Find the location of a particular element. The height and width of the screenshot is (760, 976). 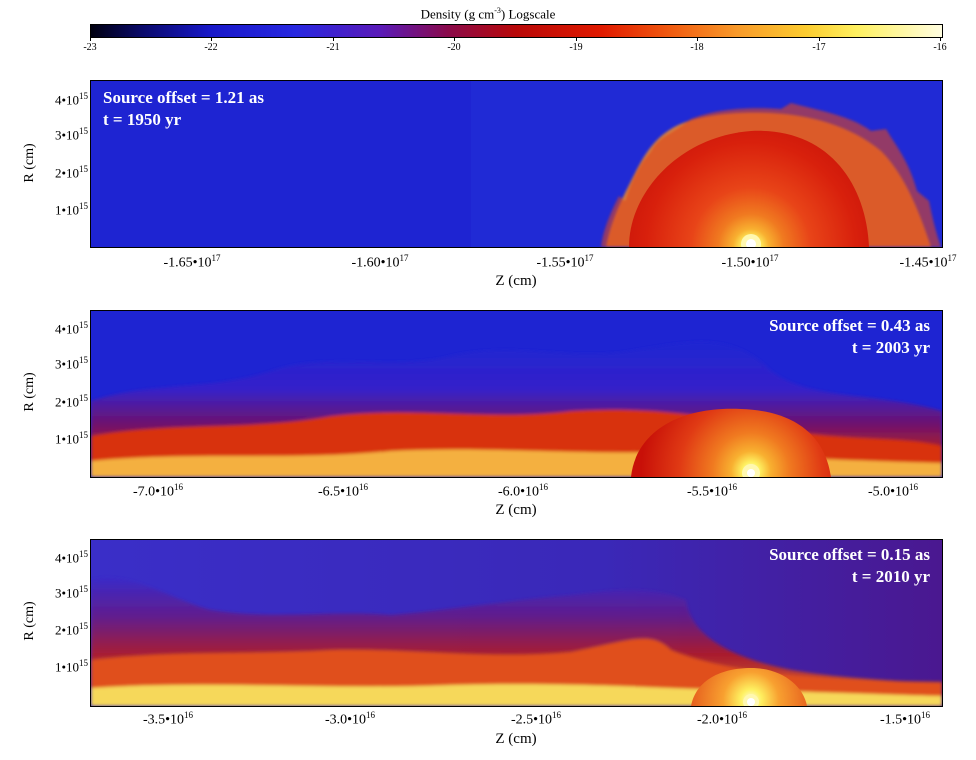

panel-1-xtick: -1.50•1017 is located at coordinates (750, 262).